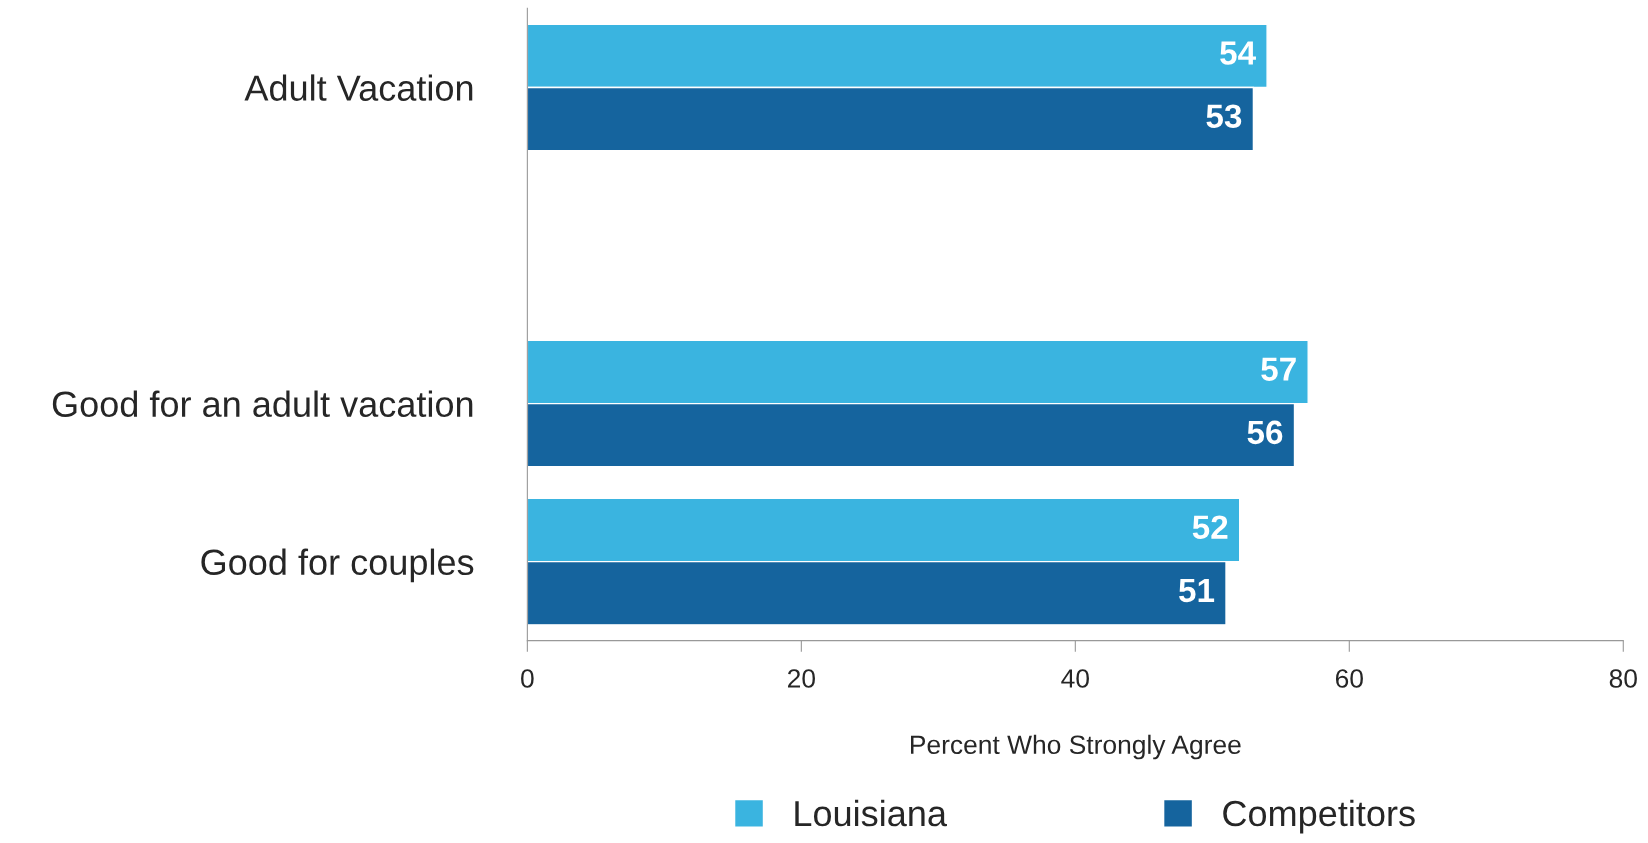 Image resolution: width=1648 pixels, height=843 pixels. I want to click on x-tick-label: 60, so click(1349, 678).